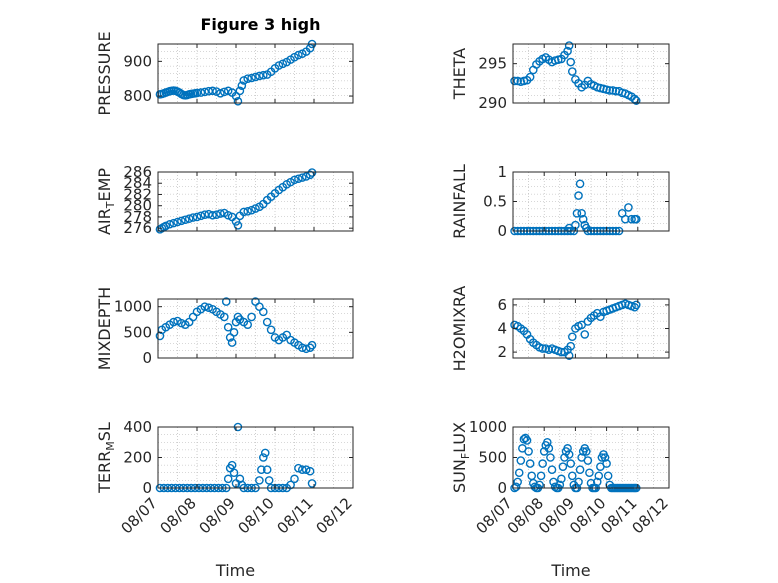  Describe the element at coordinates (137, 194) in the screenshot. I see `y-tick-label: 282` at that location.